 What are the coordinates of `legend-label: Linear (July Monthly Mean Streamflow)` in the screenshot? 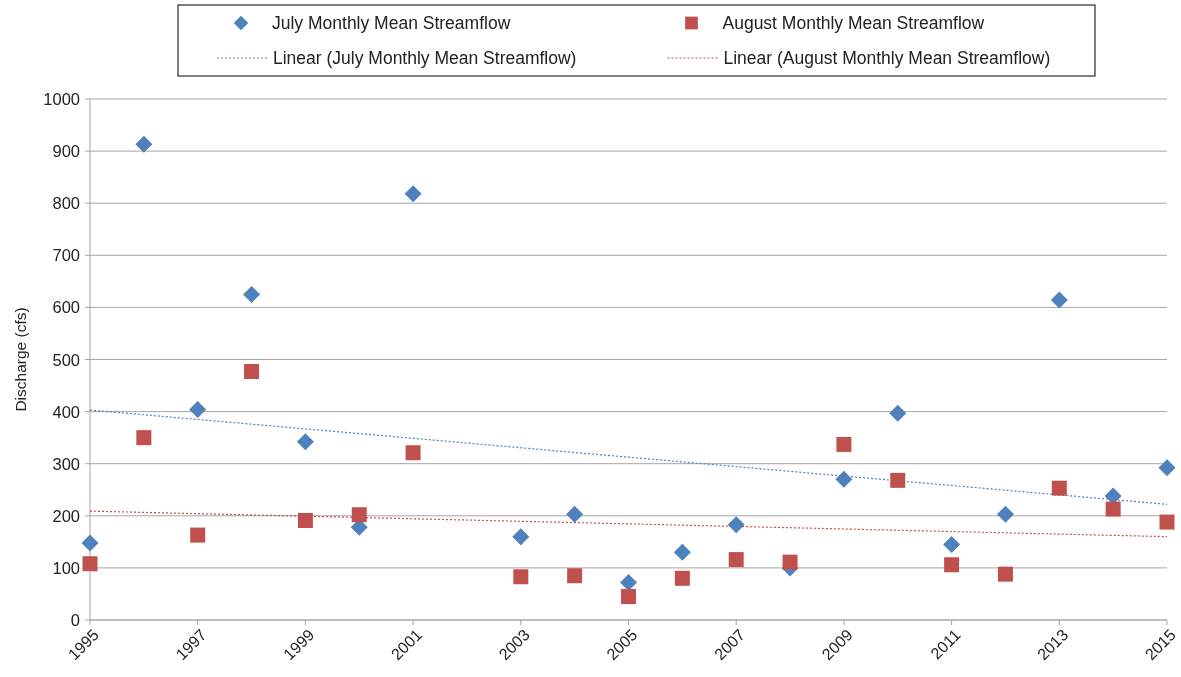 It's located at (425, 58).